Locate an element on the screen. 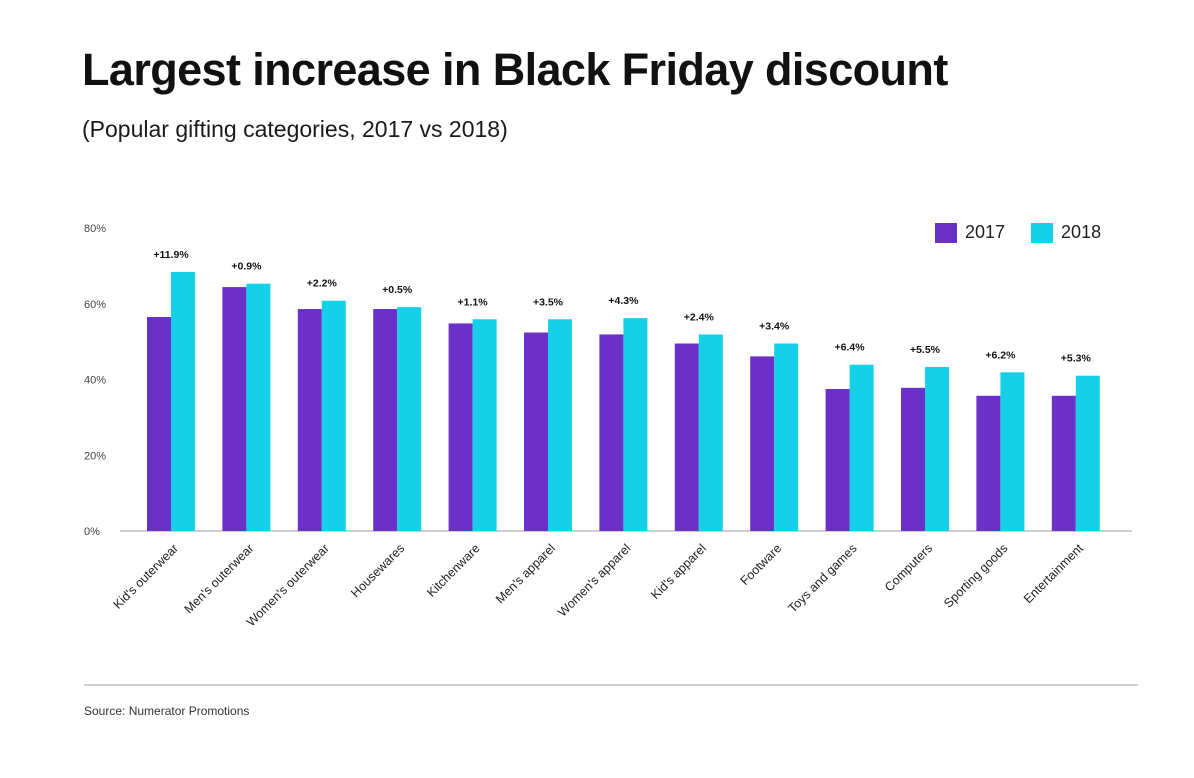  legend-item-2018: 2018 is located at coordinates (1066, 232).